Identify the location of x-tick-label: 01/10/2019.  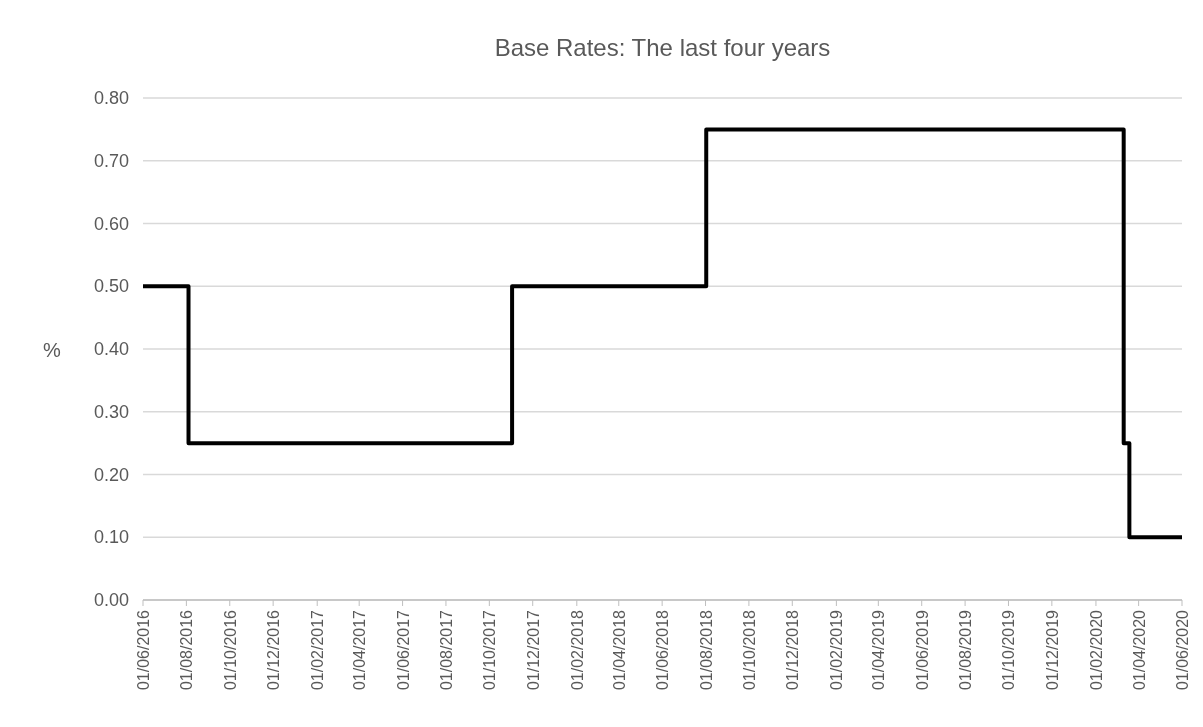
(1009, 650).